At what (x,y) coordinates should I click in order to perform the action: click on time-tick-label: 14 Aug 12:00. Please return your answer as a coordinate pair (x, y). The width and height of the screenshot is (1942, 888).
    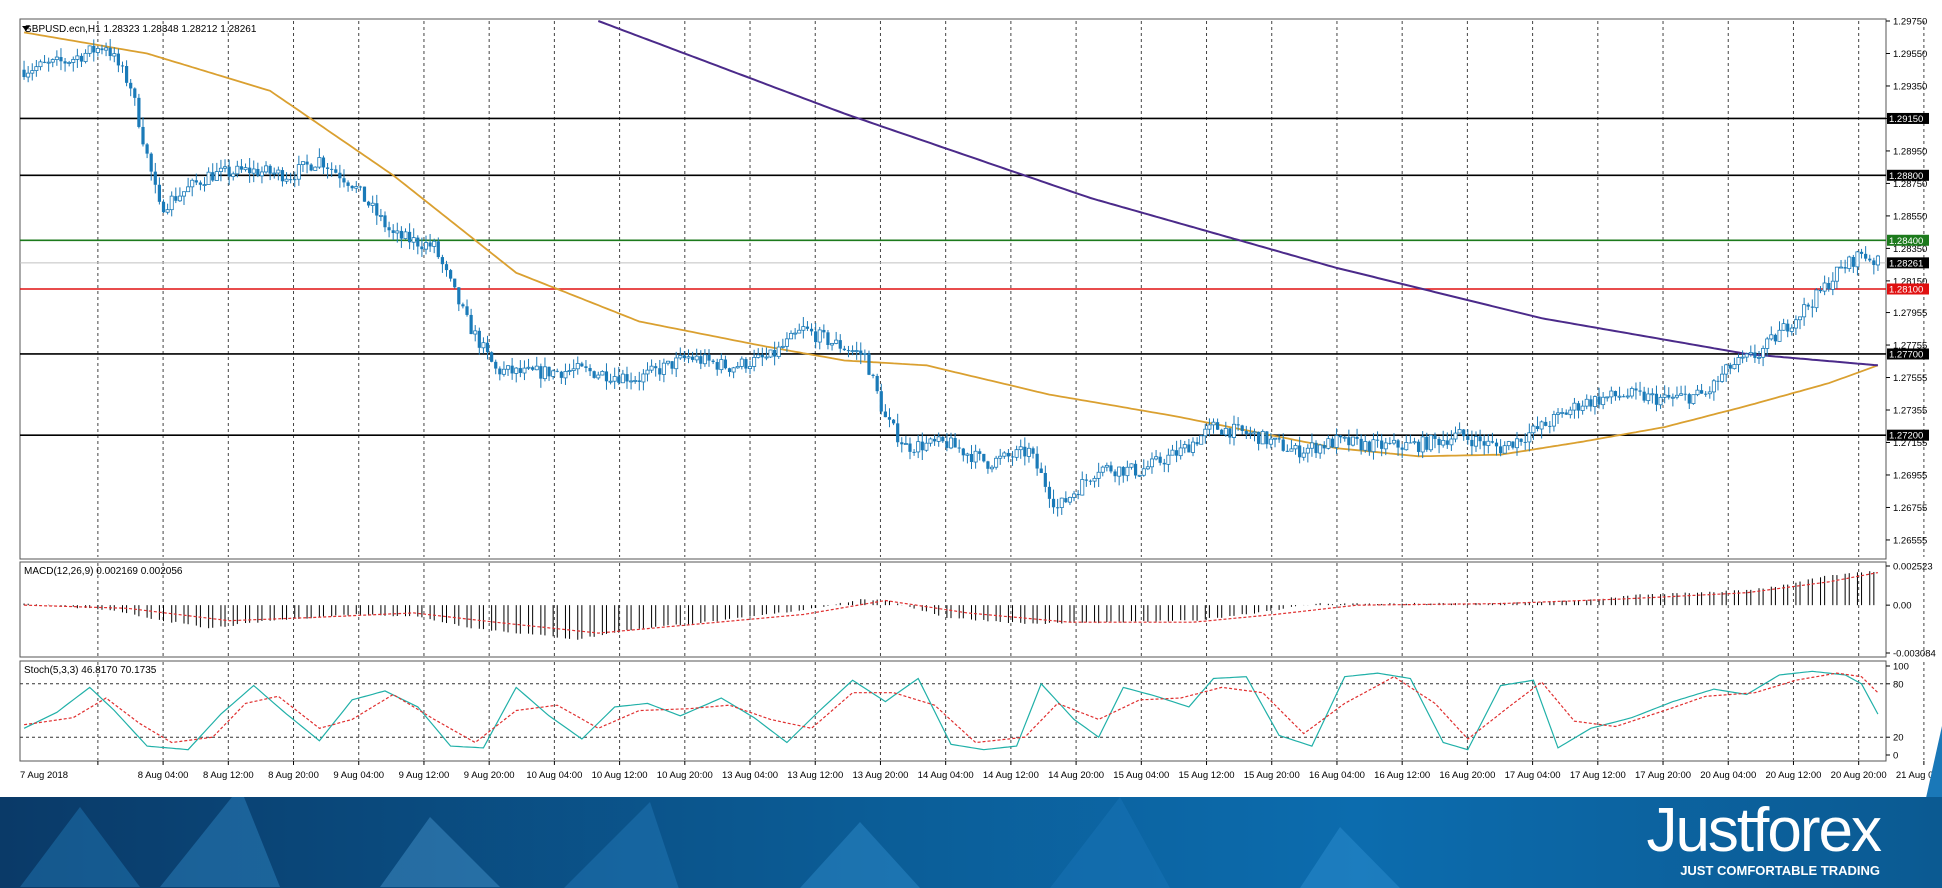
    Looking at the image, I should click on (1011, 775).